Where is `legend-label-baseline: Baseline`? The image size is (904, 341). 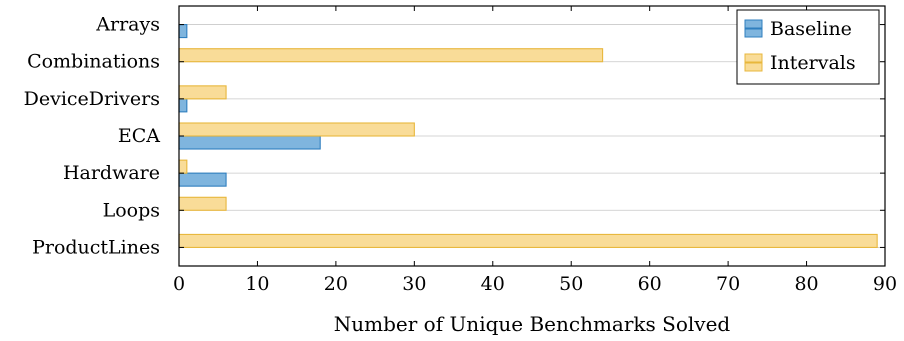
legend-label-baseline: Baseline is located at coordinates (811, 29).